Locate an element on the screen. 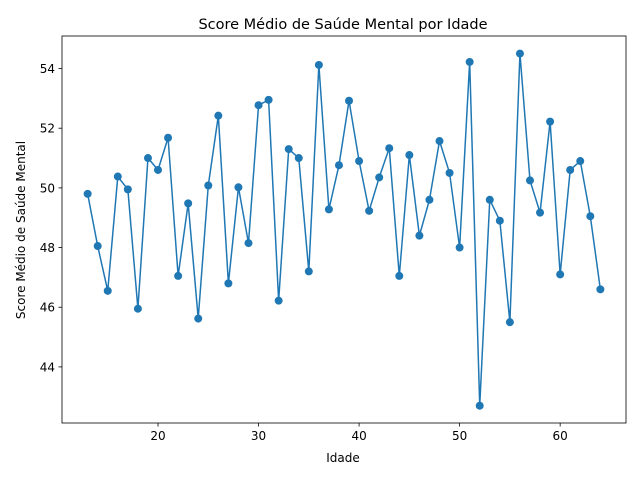  x-axis-label: Idade is located at coordinates (343, 458).